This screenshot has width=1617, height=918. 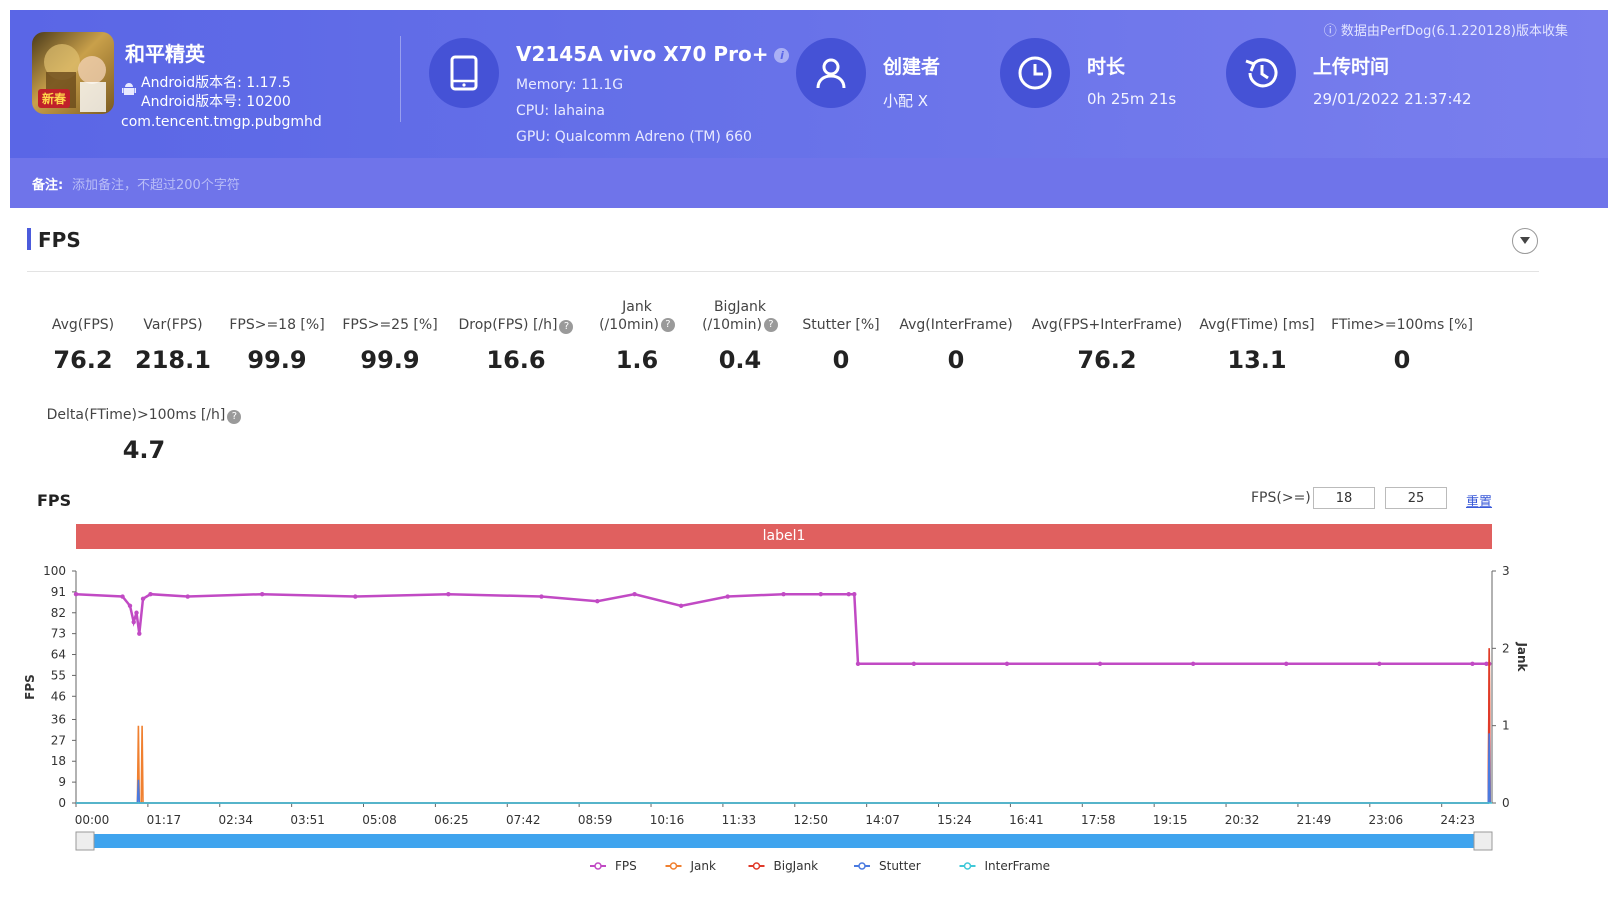 I want to click on history-icon, so click(x=1261, y=73).